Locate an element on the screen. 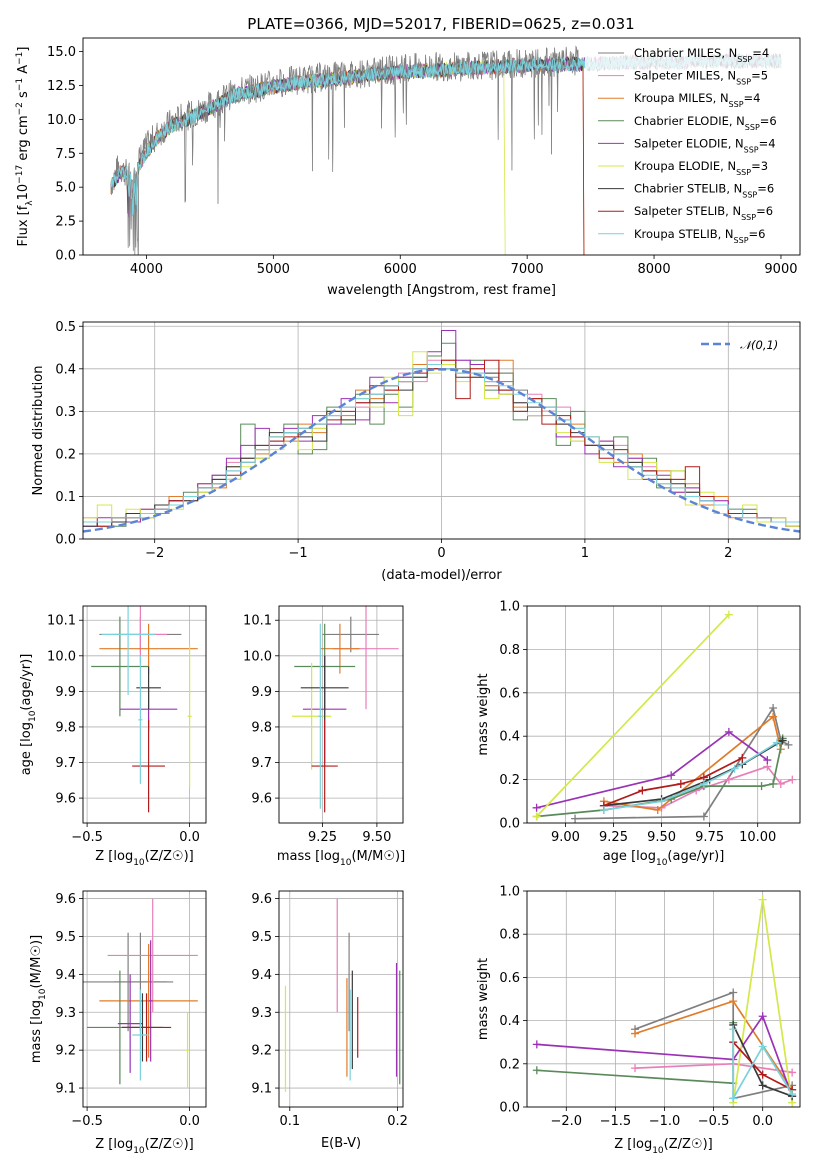 Image resolution: width=819 pixels, height=1170 pixels. mass_weight_vs_age-xtick-label: 9.75 is located at coordinates (709, 837).